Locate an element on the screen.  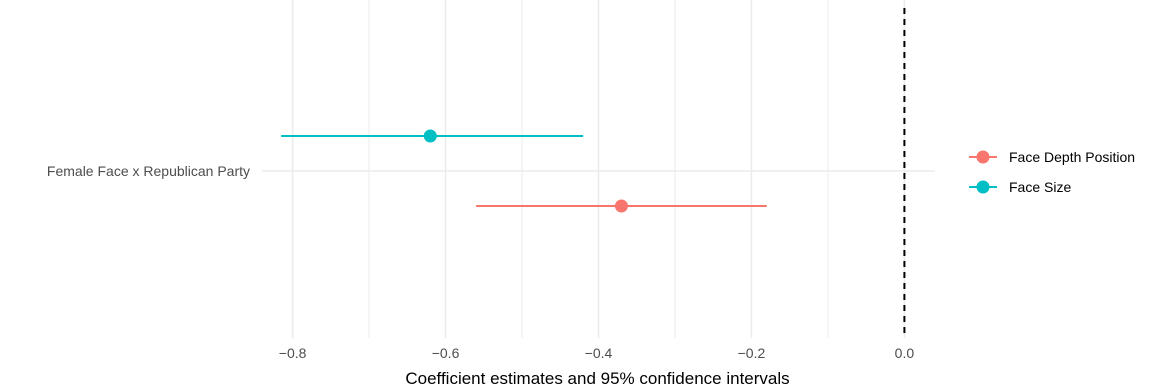
series-marks is located at coordinates (524, 171).